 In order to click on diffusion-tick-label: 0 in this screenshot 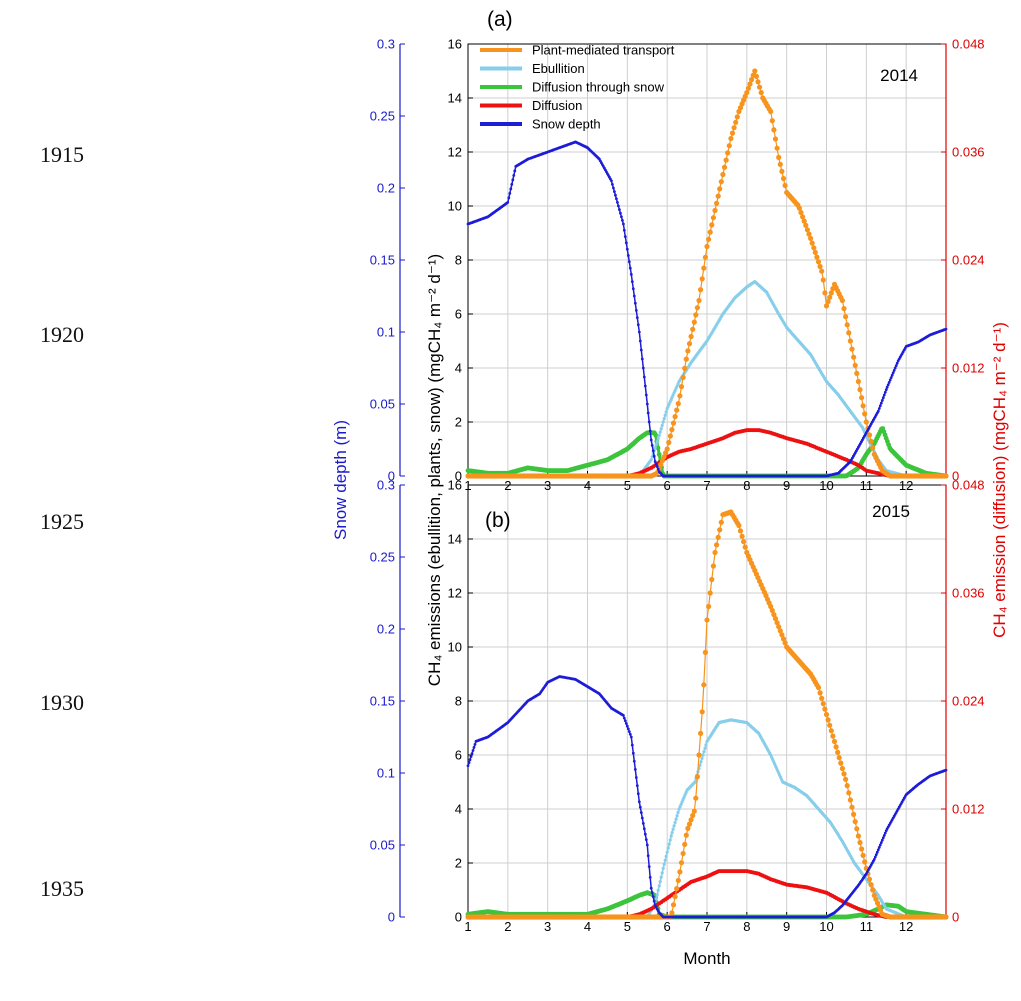, I will do `click(955, 917)`.